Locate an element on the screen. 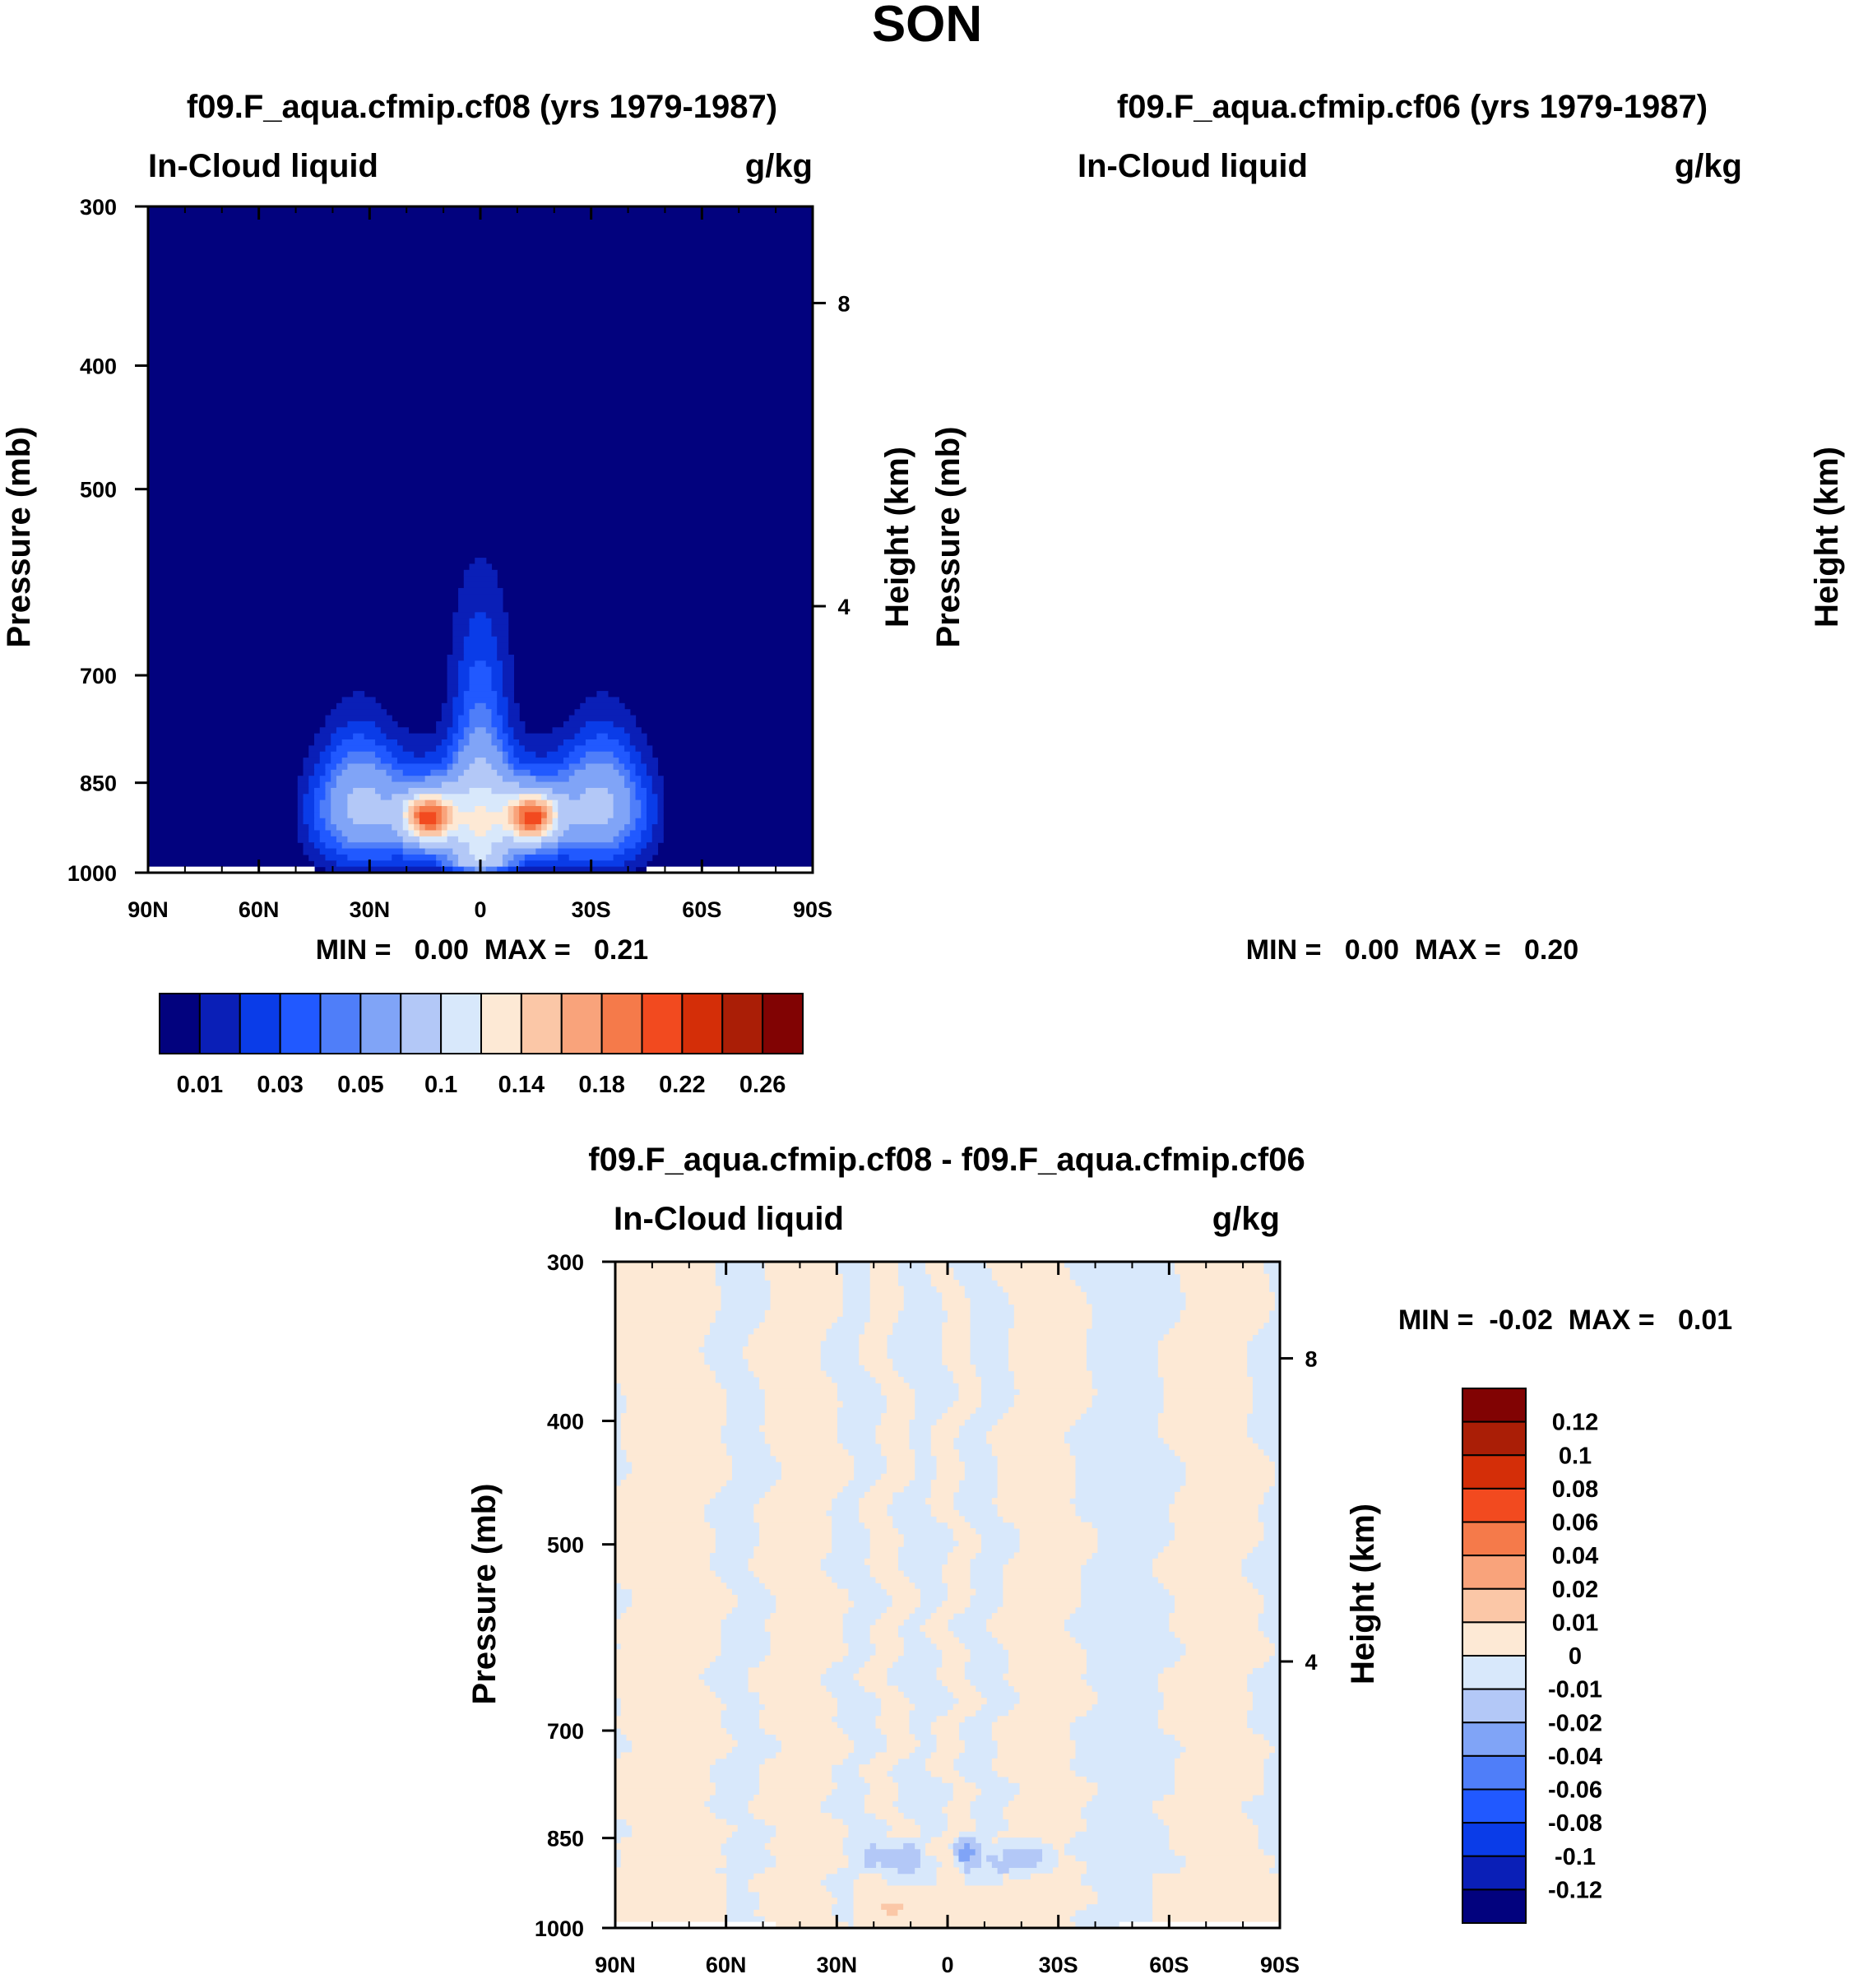 The width and height of the screenshot is (1854, 1988). right-label: g/kg is located at coordinates (779, 166).